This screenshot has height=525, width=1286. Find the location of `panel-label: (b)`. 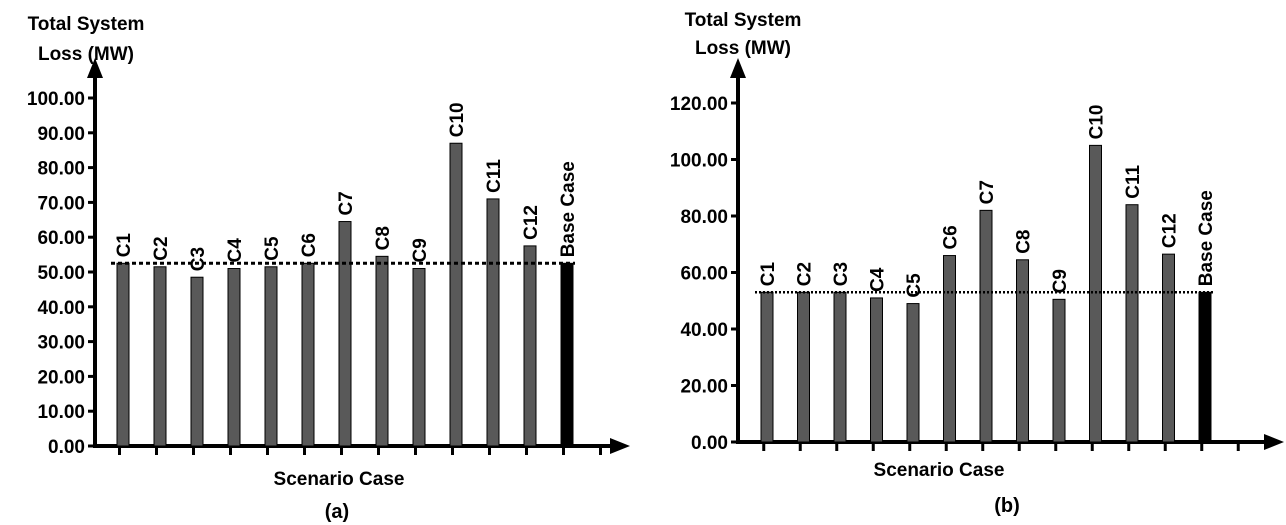

panel-label: (b) is located at coordinates (1007, 506).